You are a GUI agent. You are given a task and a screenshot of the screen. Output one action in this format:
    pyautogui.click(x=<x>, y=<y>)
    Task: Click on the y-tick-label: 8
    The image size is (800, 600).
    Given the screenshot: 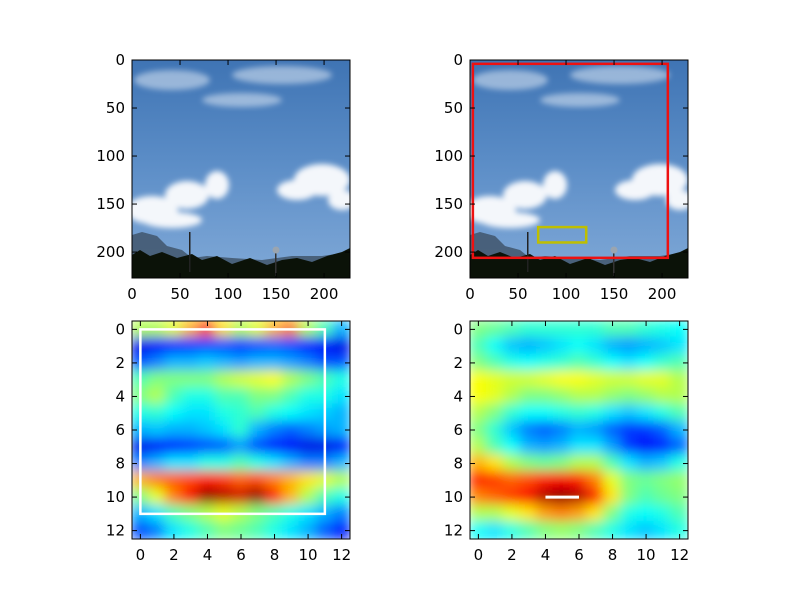 What is the action you would take?
    pyautogui.click(x=120, y=464)
    